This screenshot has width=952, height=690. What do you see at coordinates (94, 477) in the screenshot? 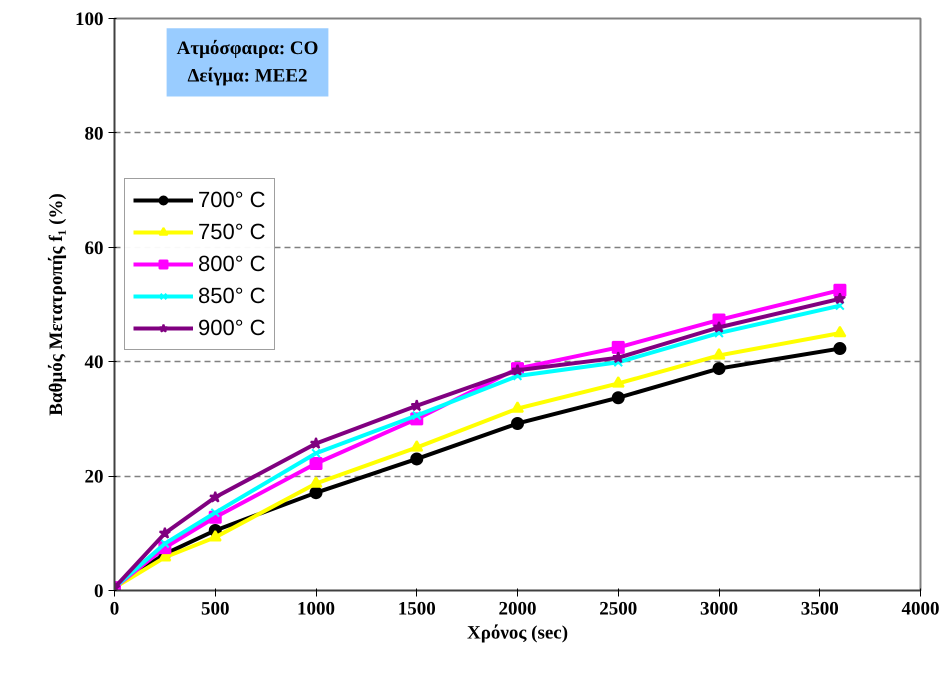
I see `y-tick-label: 20` at bounding box center [94, 477].